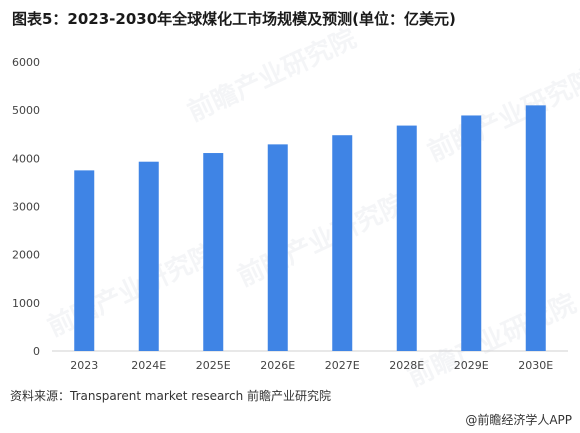  Describe the element at coordinates (26, 110) in the screenshot. I see `y-tick-label: 5000` at that location.